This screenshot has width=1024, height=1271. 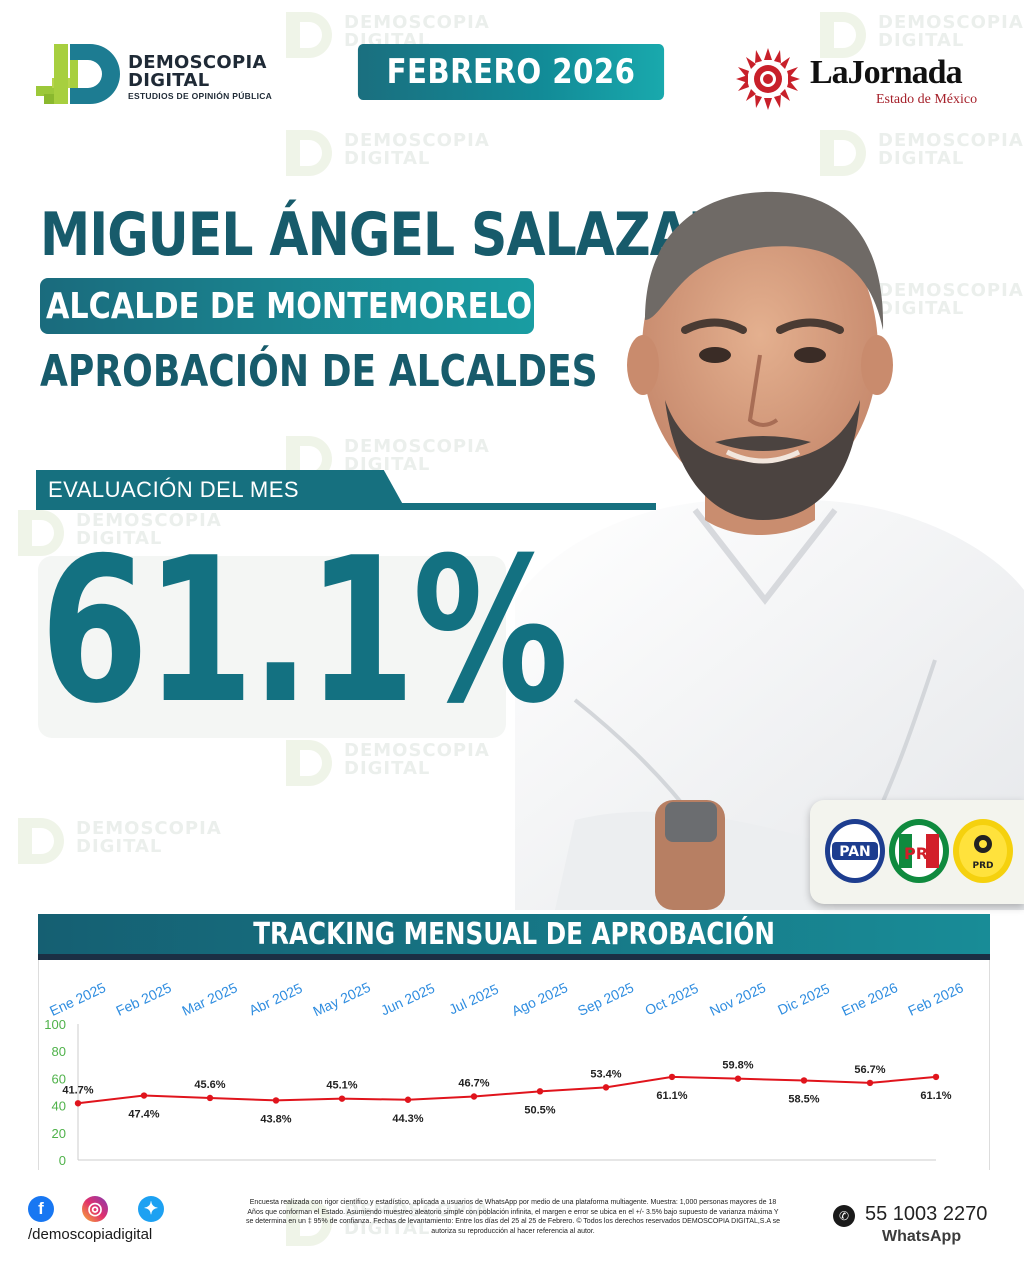 I want to click on data-label: 44.3%, so click(x=407, y=1119).